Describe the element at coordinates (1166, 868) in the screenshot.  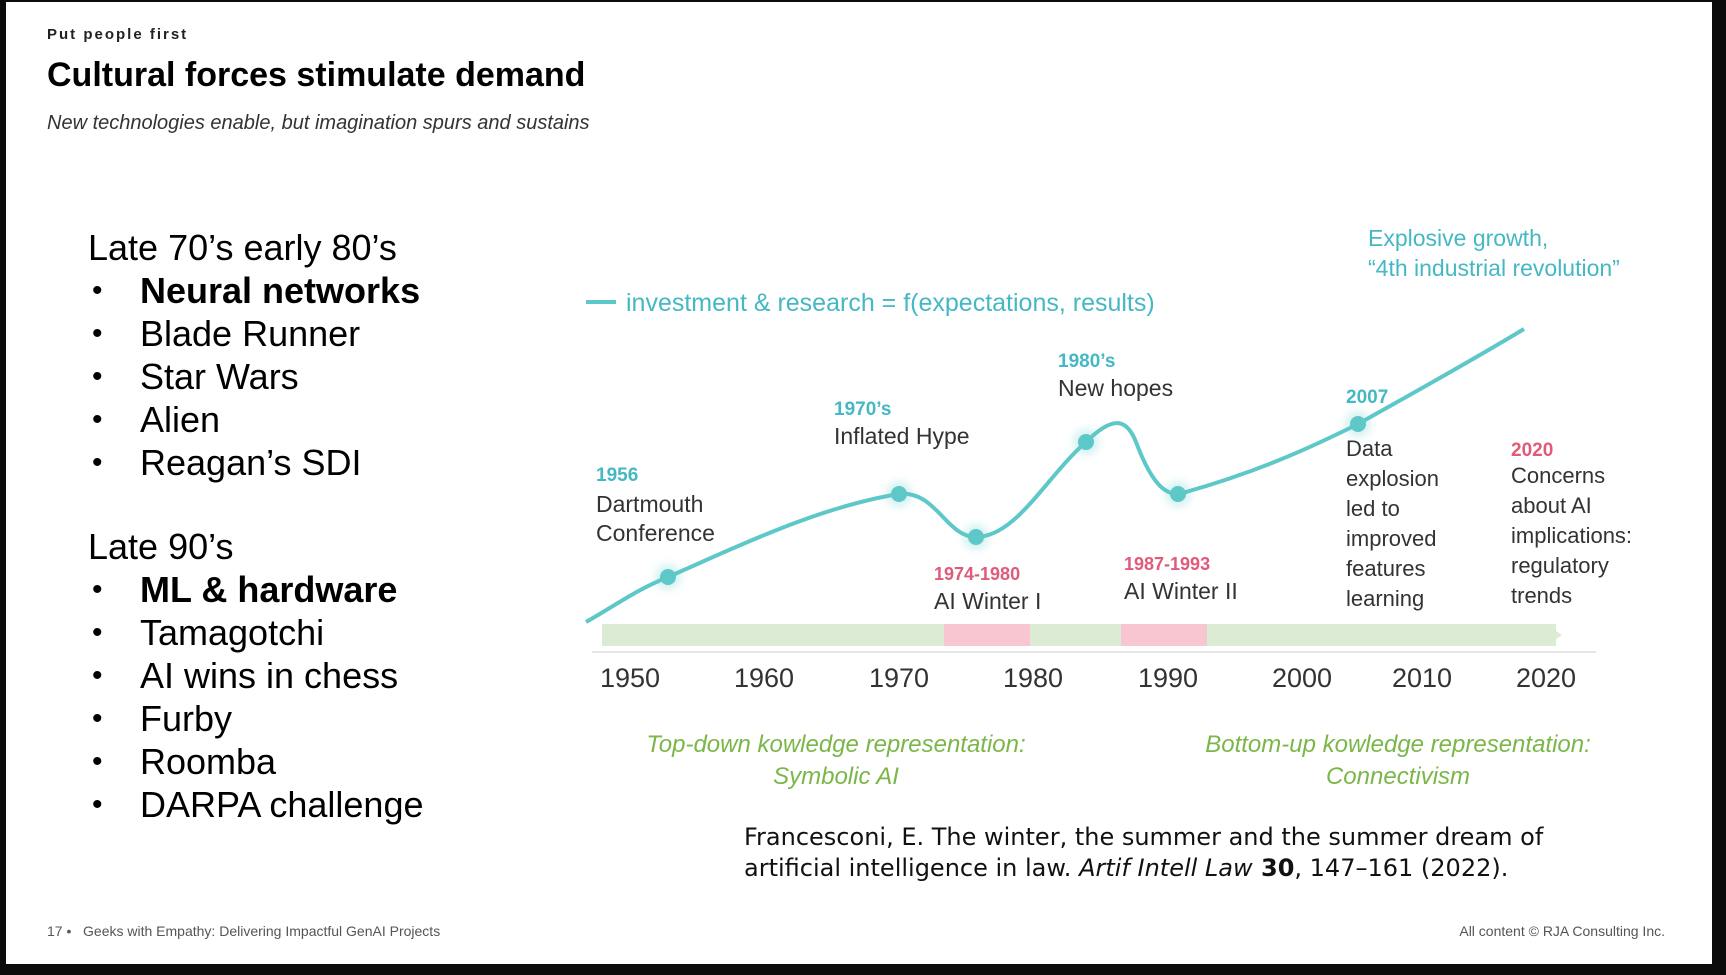
I see `citation-journal: Artif Intell Law` at that location.